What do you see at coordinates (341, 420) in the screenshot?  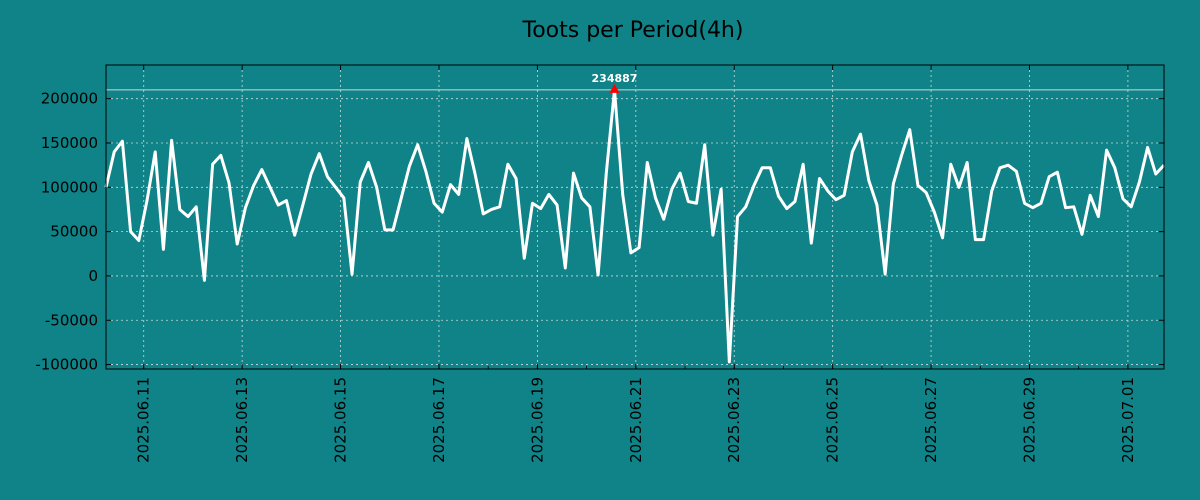 I see `x-tick-label: 2025.06.15` at bounding box center [341, 420].